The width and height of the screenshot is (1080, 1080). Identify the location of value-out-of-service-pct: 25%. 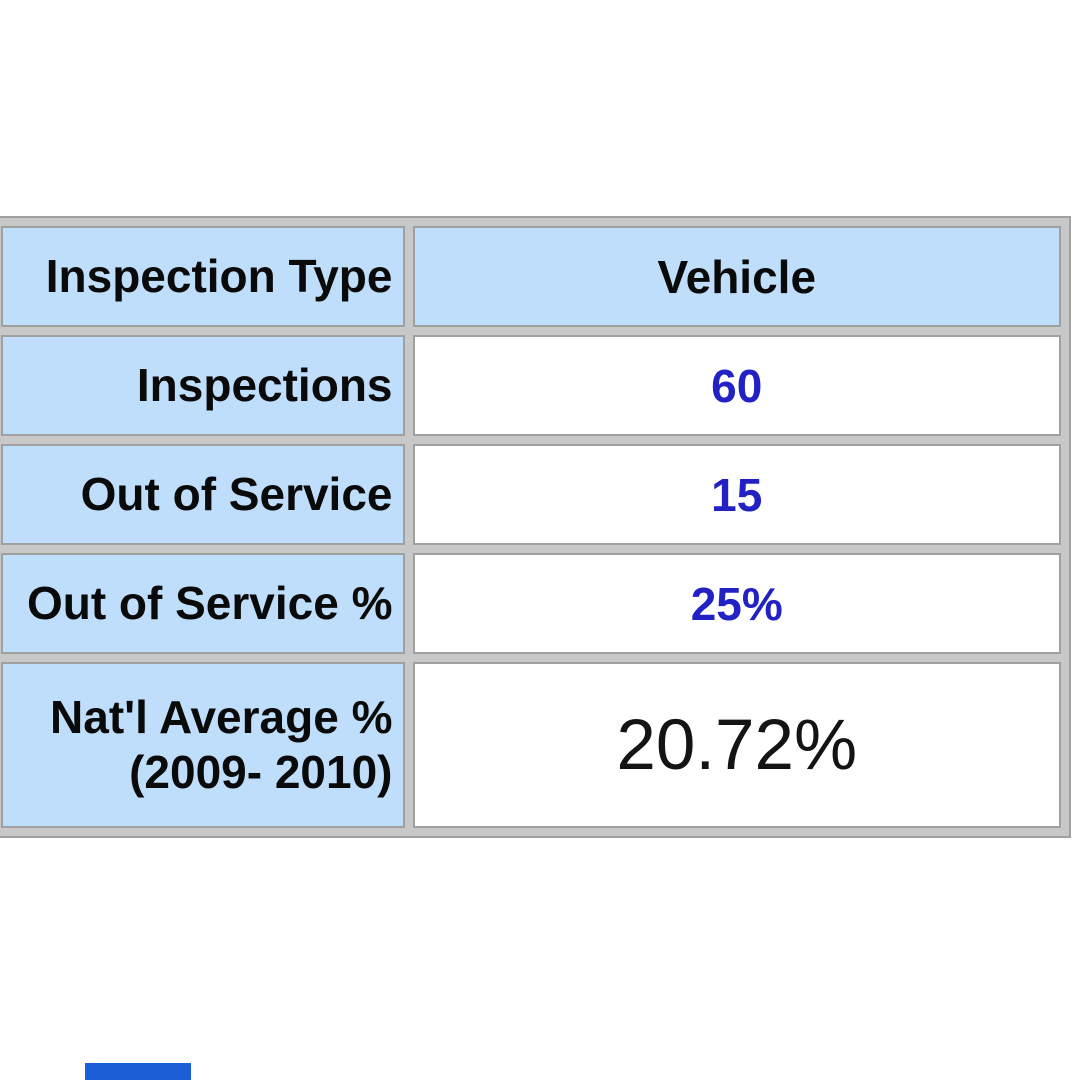
(736, 603).